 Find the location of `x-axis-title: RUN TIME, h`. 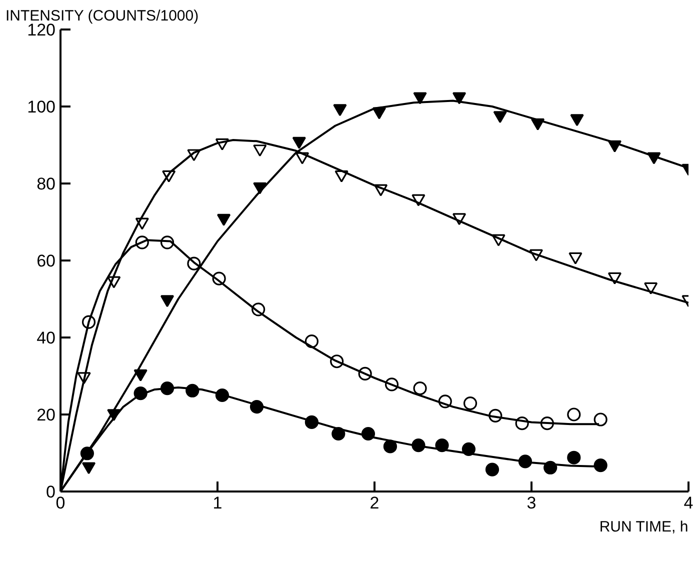

x-axis-title: RUN TIME, h is located at coordinates (643, 527).